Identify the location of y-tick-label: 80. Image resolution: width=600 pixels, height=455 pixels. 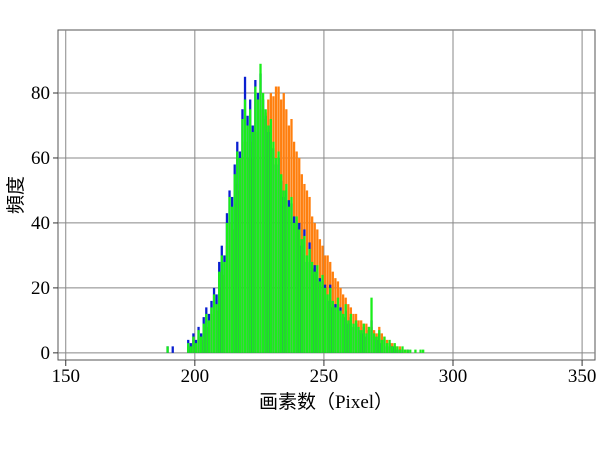
(40, 93).